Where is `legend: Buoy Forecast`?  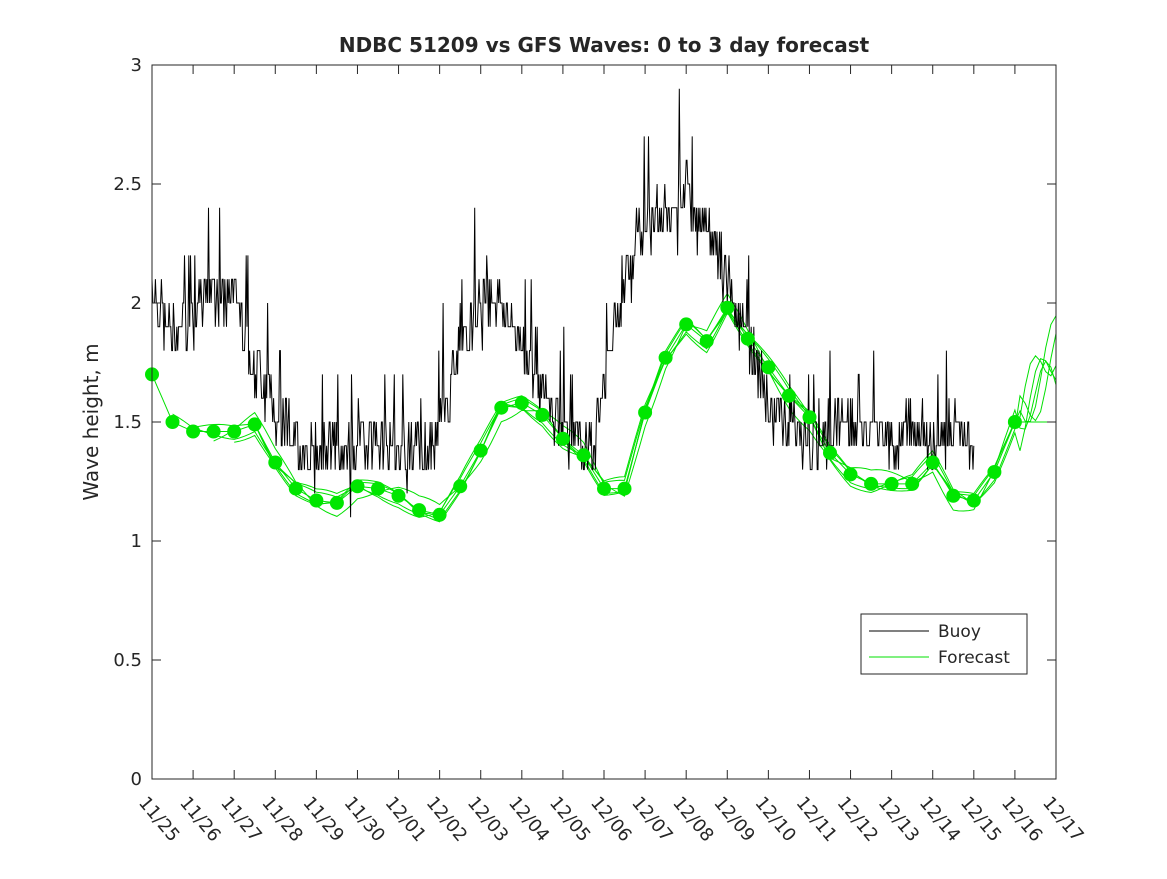
legend: Buoy Forecast is located at coordinates (944, 644).